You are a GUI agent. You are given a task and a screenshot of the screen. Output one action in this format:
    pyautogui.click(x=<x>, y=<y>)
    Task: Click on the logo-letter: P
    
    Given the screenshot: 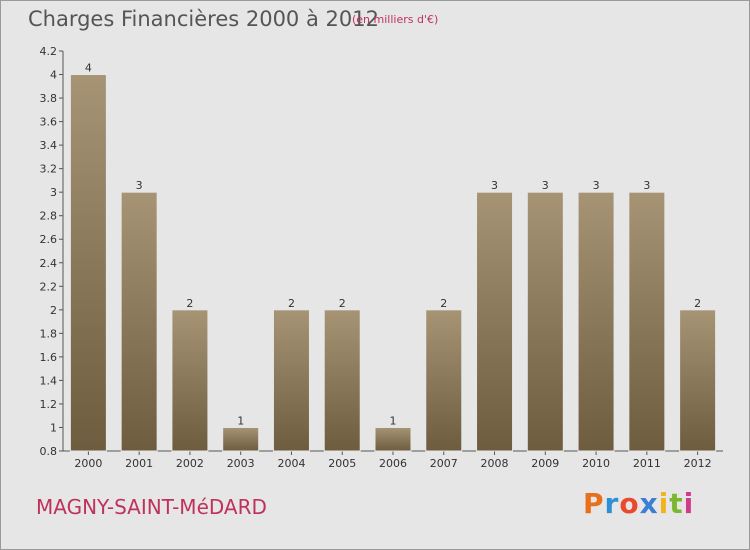 What is the action you would take?
    pyautogui.click(x=594, y=503)
    